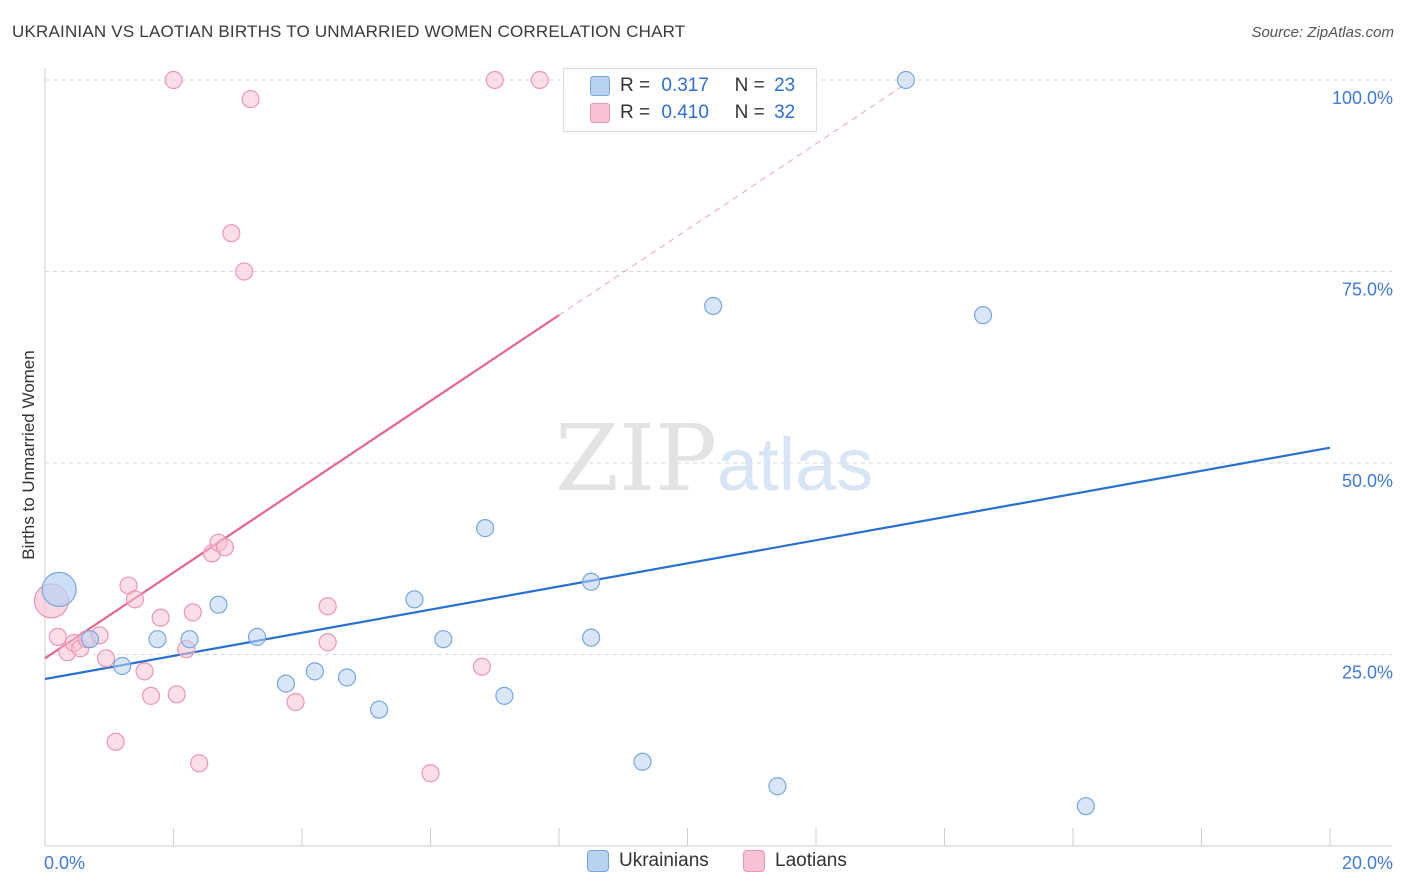  Describe the element at coordinates (1367, 290) in the screenshot. I see `y-tick-label: 75.0%` at that location.